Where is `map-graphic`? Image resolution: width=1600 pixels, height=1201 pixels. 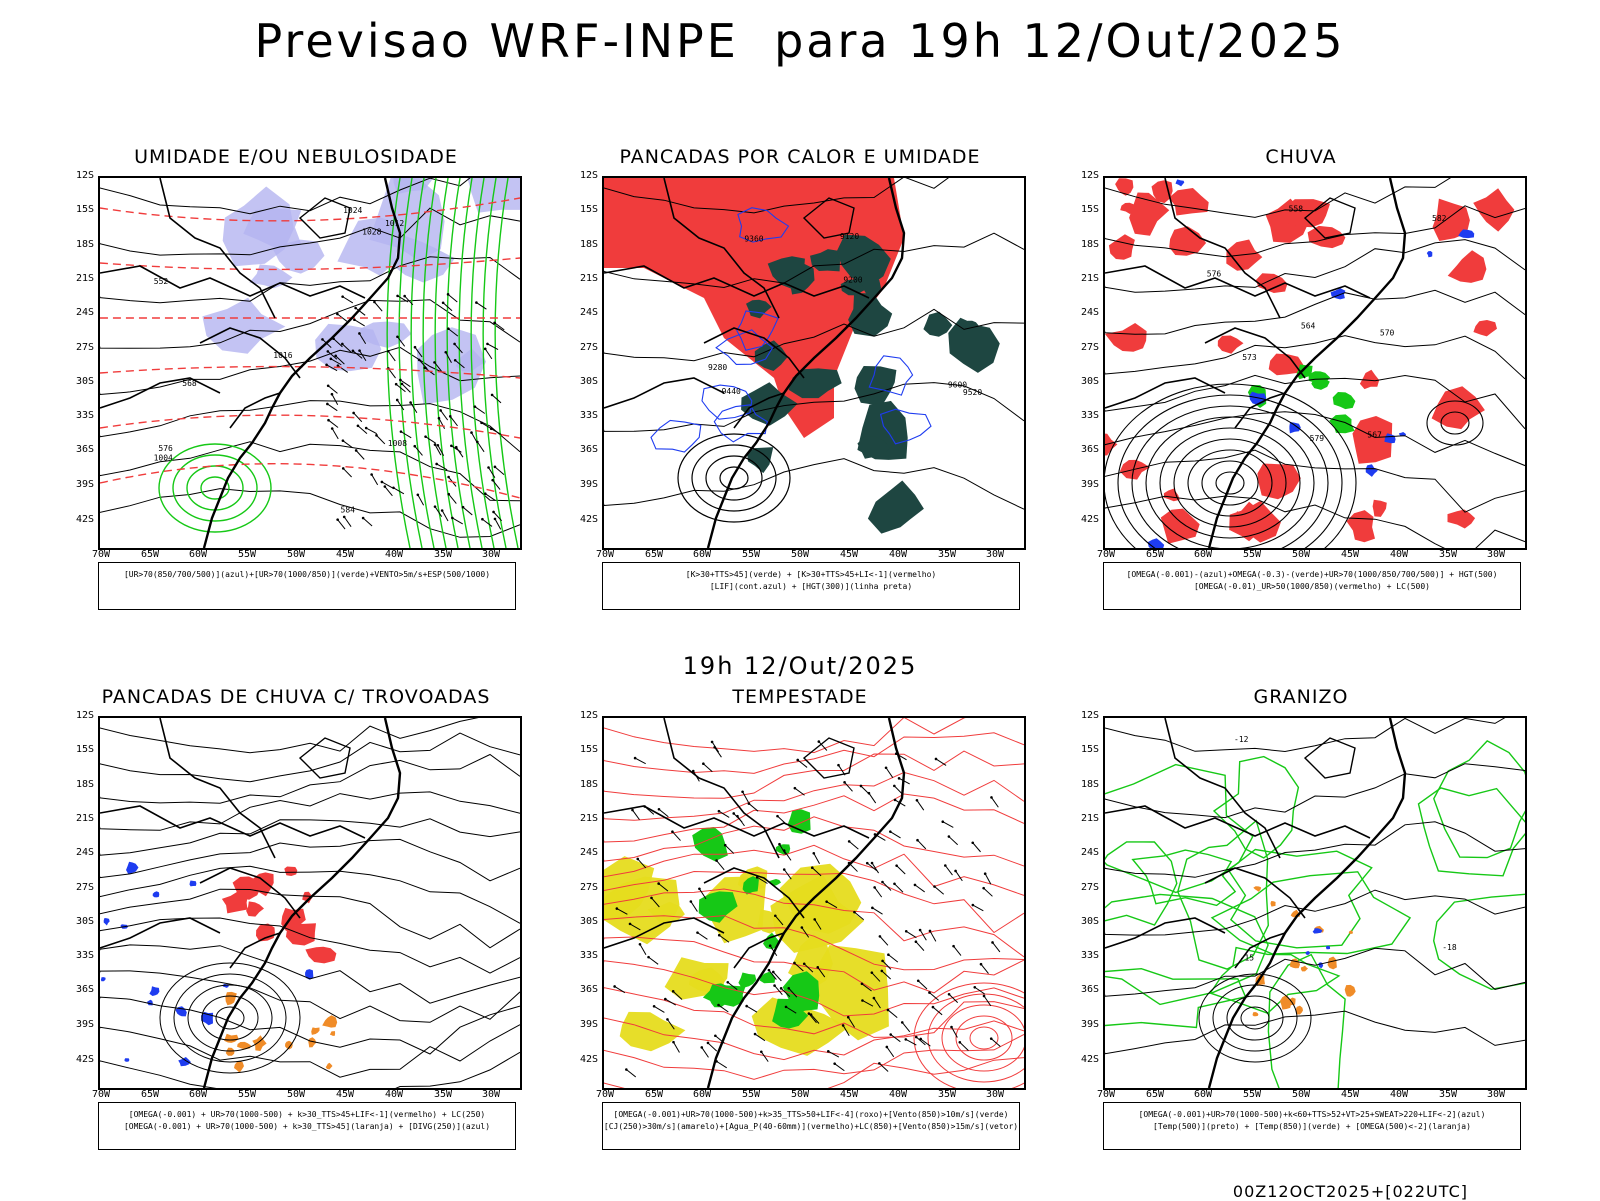
map-graphic is located at coordinates (814, 903).